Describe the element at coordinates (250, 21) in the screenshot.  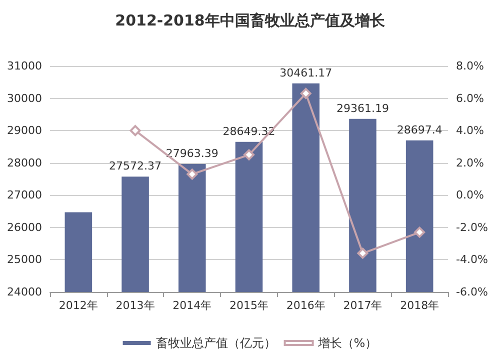
I see `chart-title: 2012-2018年中国畜牧业总产值及增长` at that location.